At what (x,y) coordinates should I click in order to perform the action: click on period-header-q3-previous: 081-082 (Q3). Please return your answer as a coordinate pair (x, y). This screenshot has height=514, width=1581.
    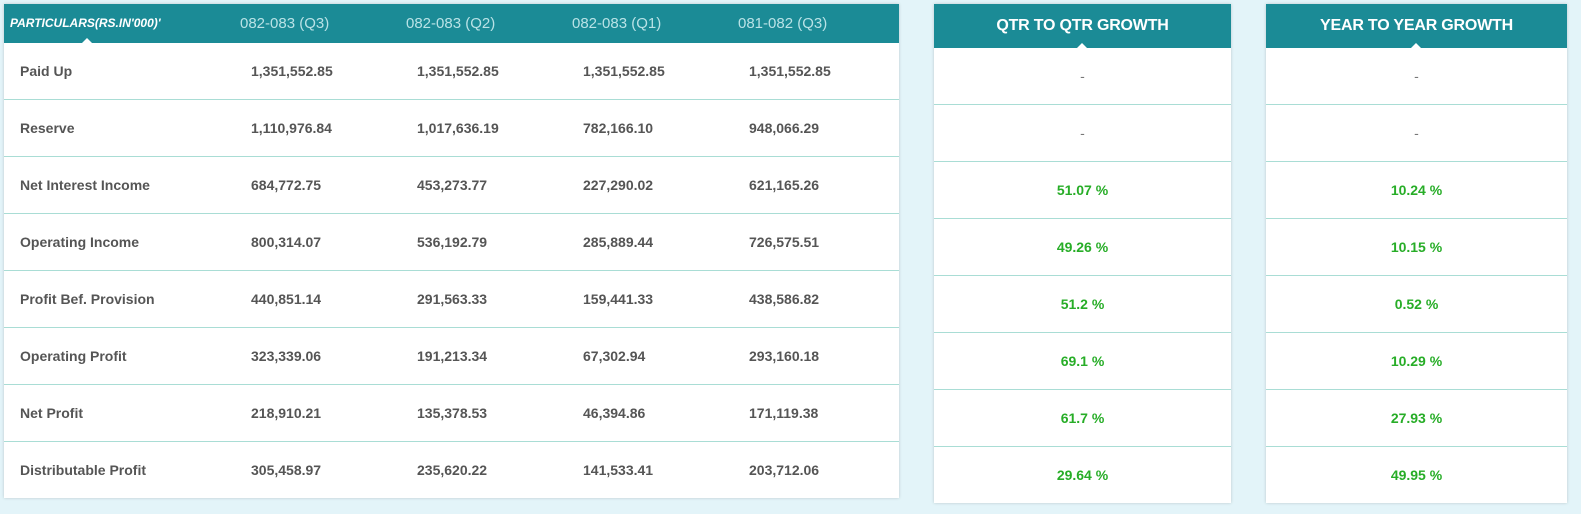
    Looking at the image, I should click on (783, 23).